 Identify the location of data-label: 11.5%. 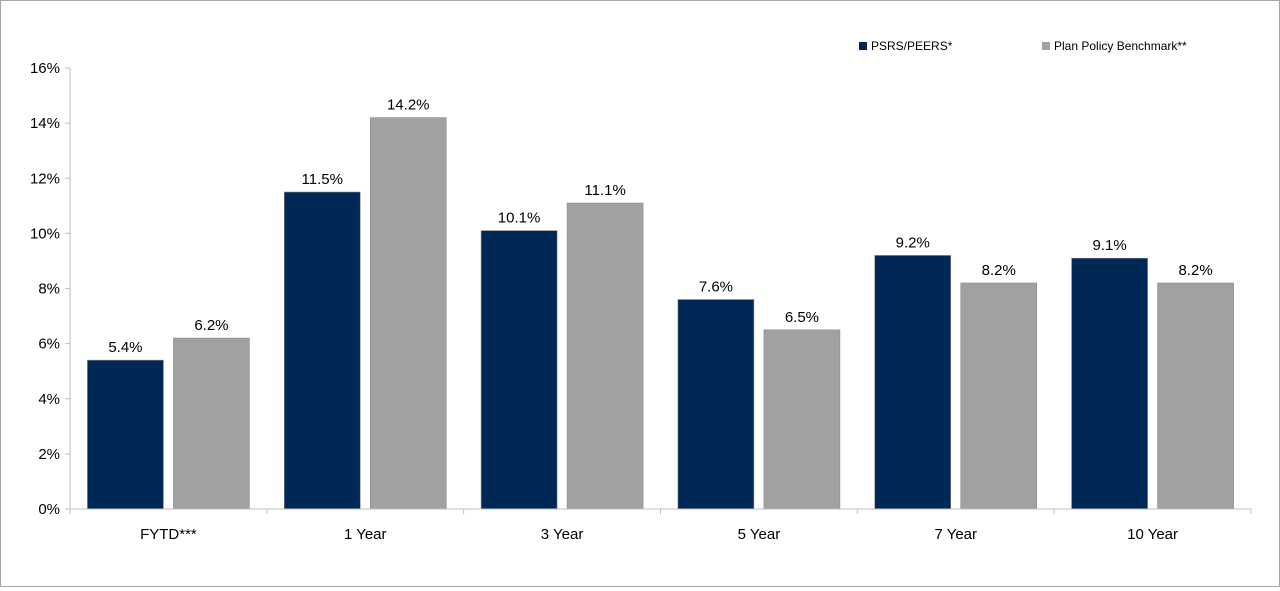
(322, 179).